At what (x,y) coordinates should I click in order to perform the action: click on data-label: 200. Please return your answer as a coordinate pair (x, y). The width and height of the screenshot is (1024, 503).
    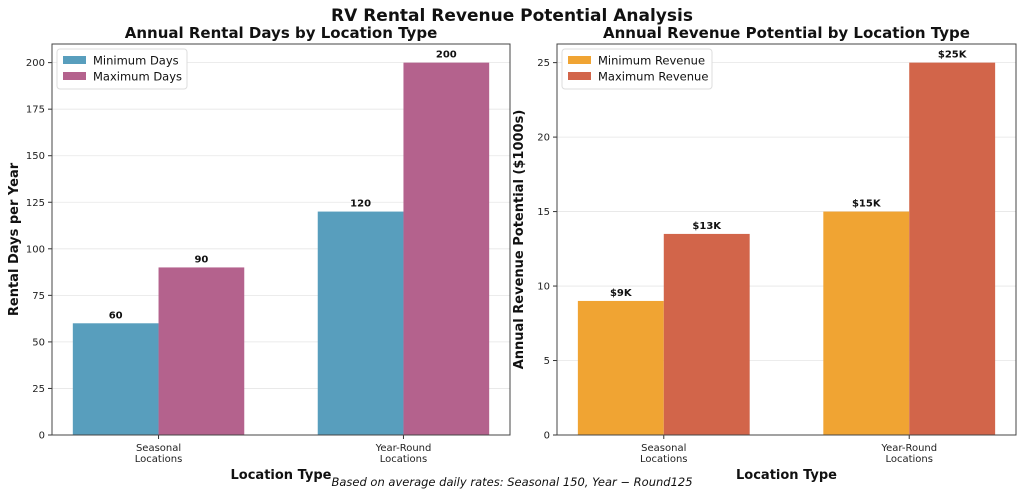
    Looking at the image, I should click on (446, 55).